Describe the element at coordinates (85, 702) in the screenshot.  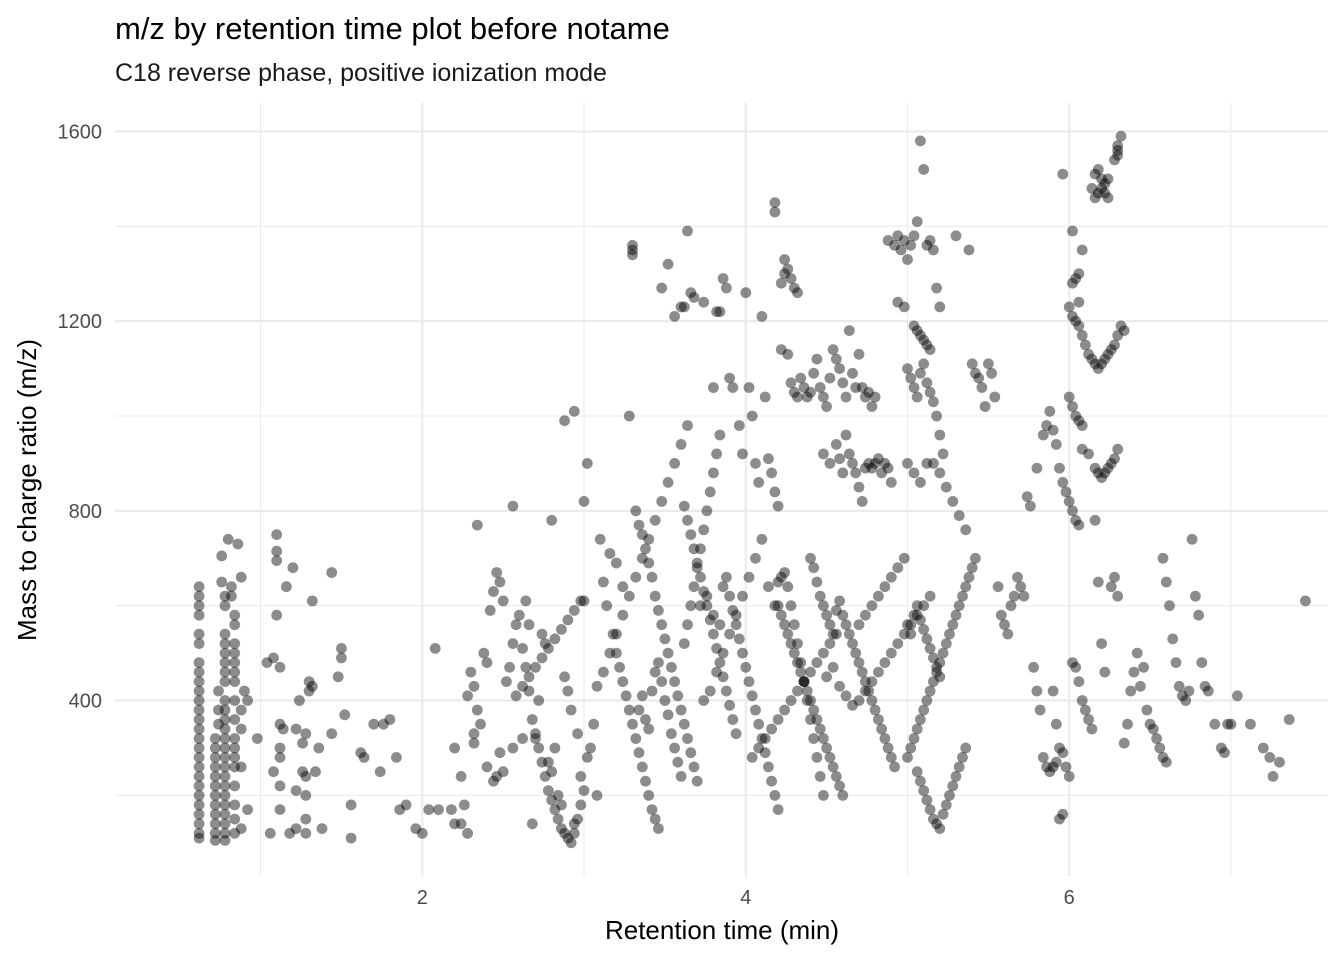
I see `y-tick-label: 400` at that location.